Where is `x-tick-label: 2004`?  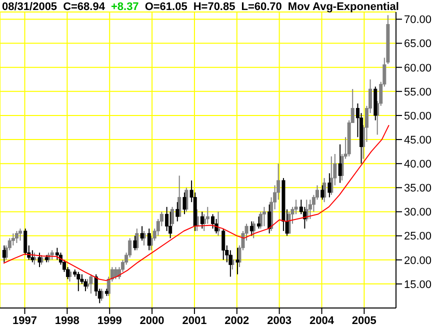 x-tick-label: 2004 is located at coordinates (322, 320).